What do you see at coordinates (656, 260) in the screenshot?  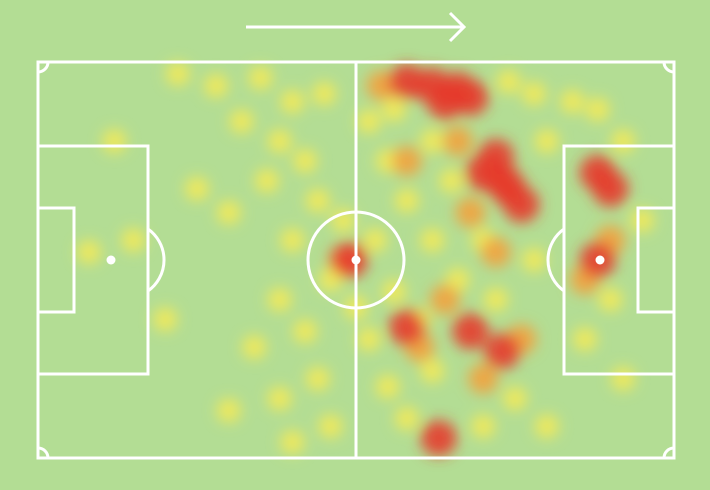 I see `right-goal-area` at bounding box center [656, 260].